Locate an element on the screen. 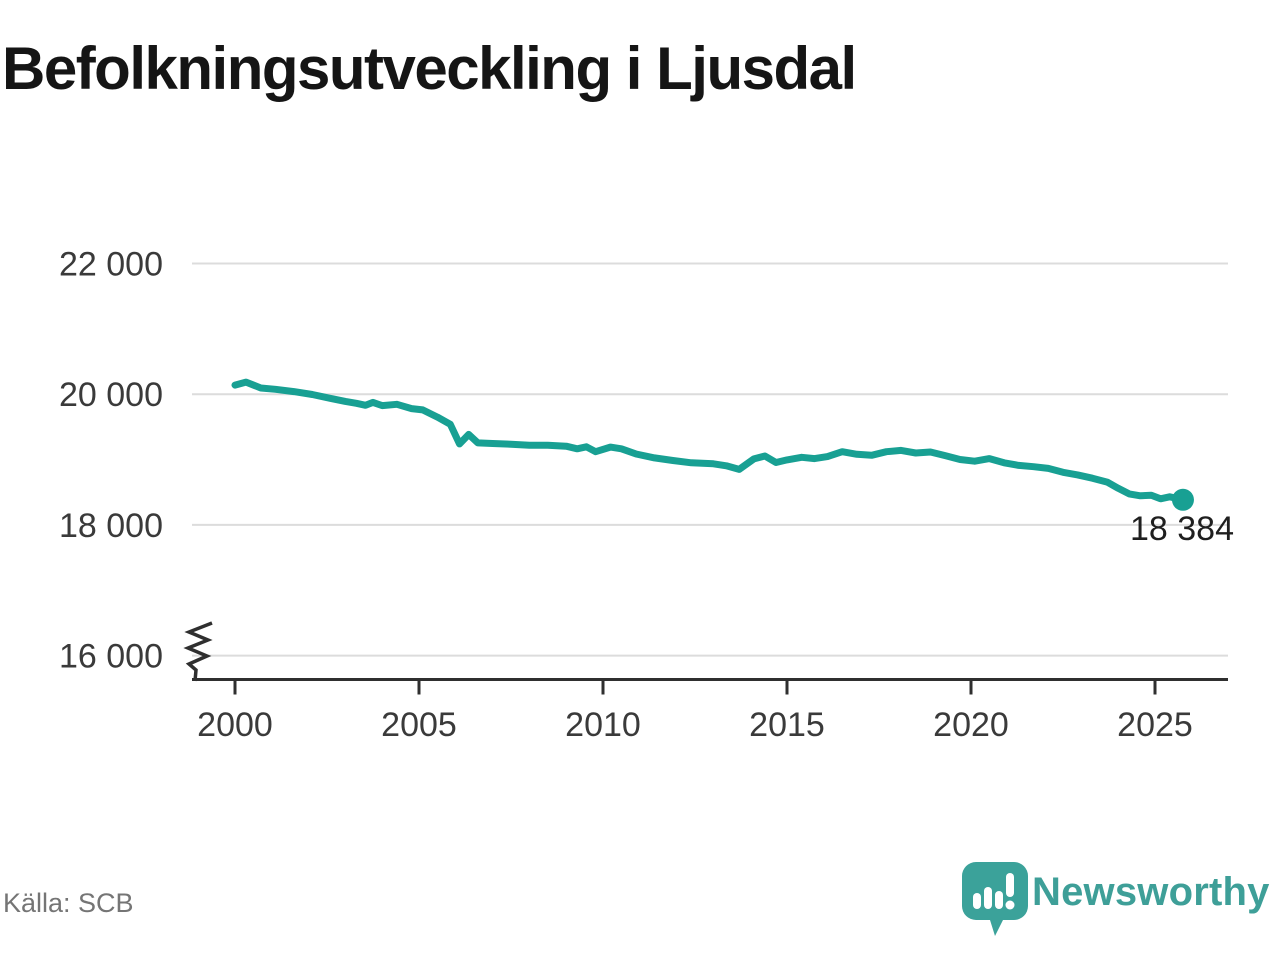  logo-exclamation-stem is located at coordinates (1010, 885).